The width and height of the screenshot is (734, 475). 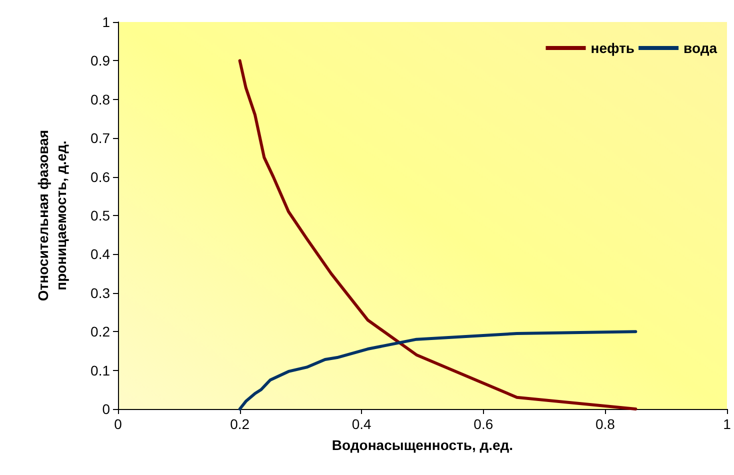 I want to click on y-tick-label: 0.1, so click(x=100, y=370).